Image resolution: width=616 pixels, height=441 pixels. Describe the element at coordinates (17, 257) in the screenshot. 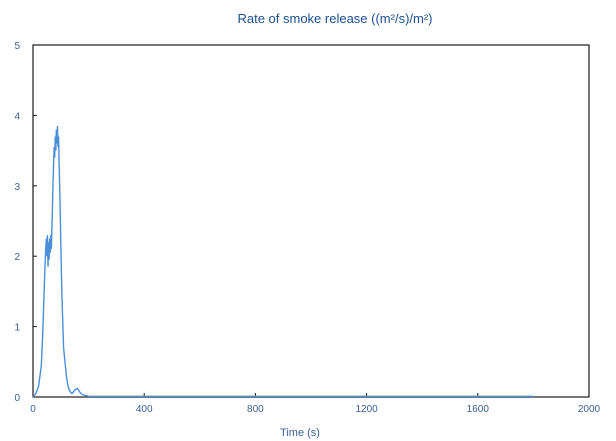

I see `y-tick-label: 2` at that location.